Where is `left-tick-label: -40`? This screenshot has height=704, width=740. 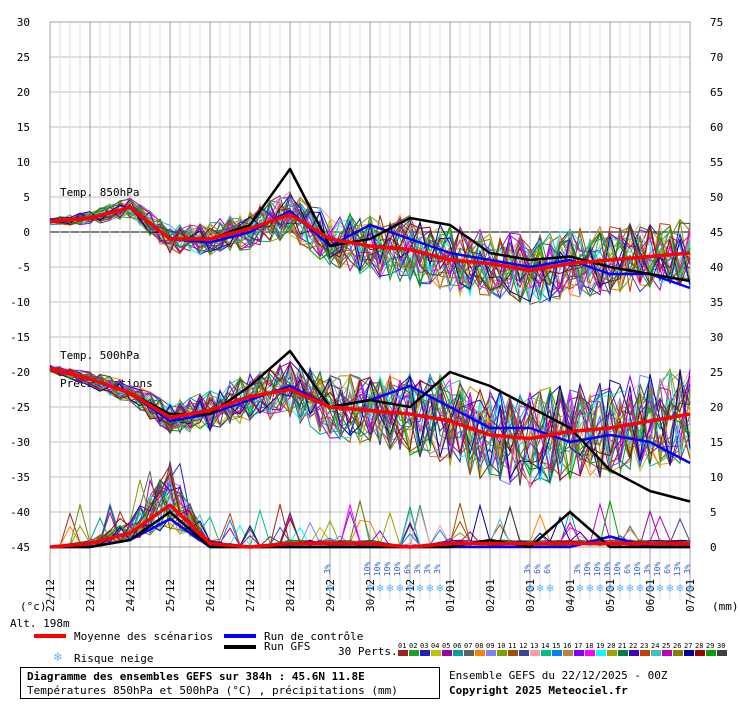
left-tick-label: -40 is located at coordinates (20, 512).